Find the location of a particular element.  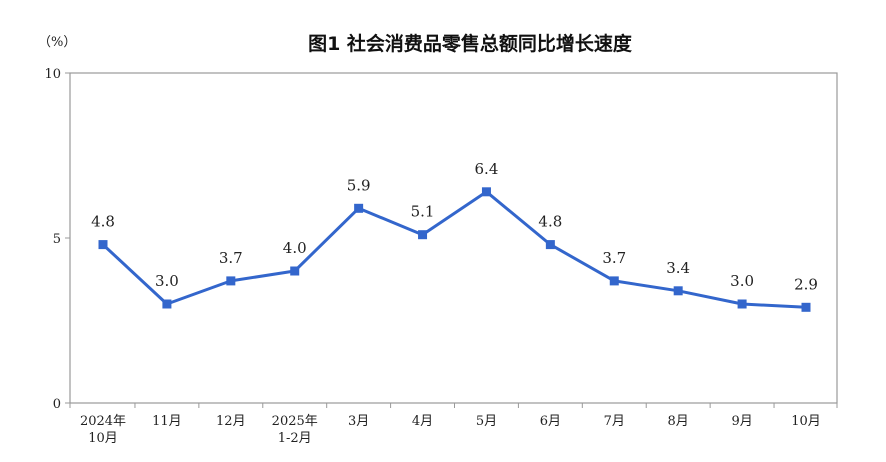

x-tick-label-line: 8月 is located at coordinates (678, 421).